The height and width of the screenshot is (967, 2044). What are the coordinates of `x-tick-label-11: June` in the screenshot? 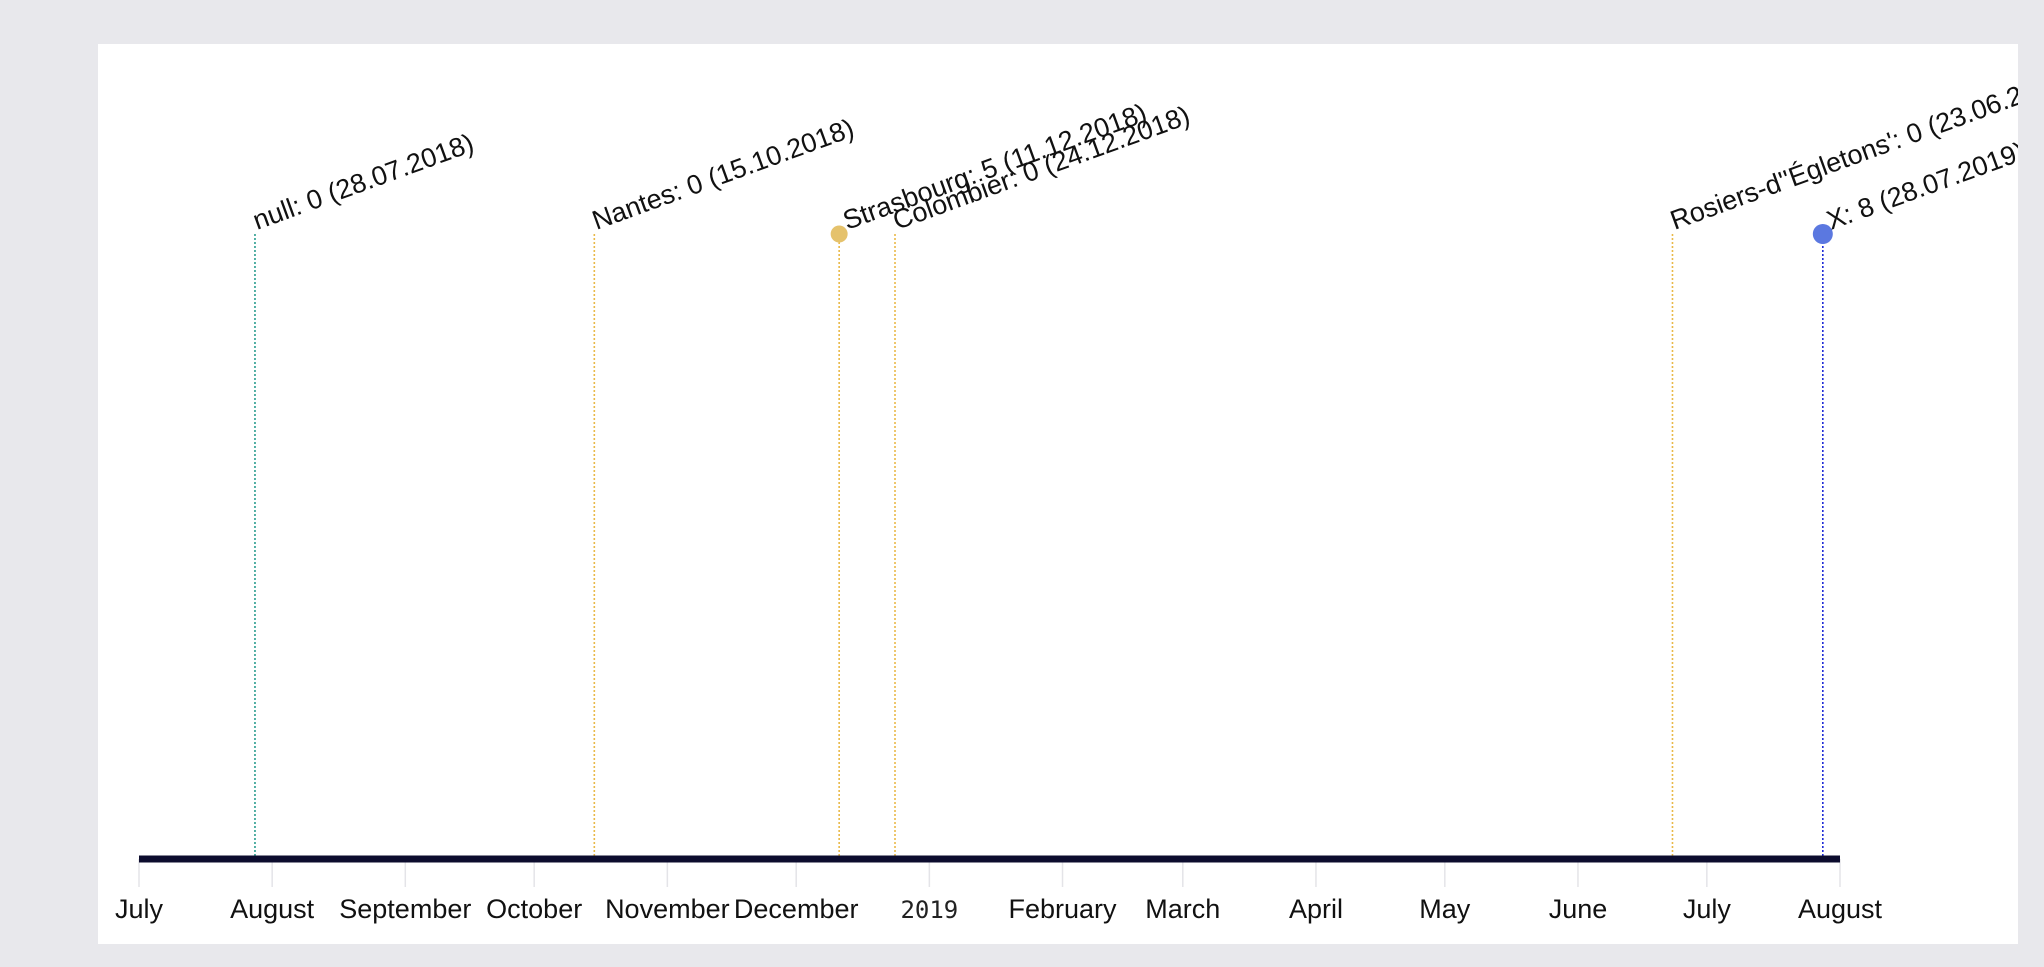 It's located at (1578, 909).